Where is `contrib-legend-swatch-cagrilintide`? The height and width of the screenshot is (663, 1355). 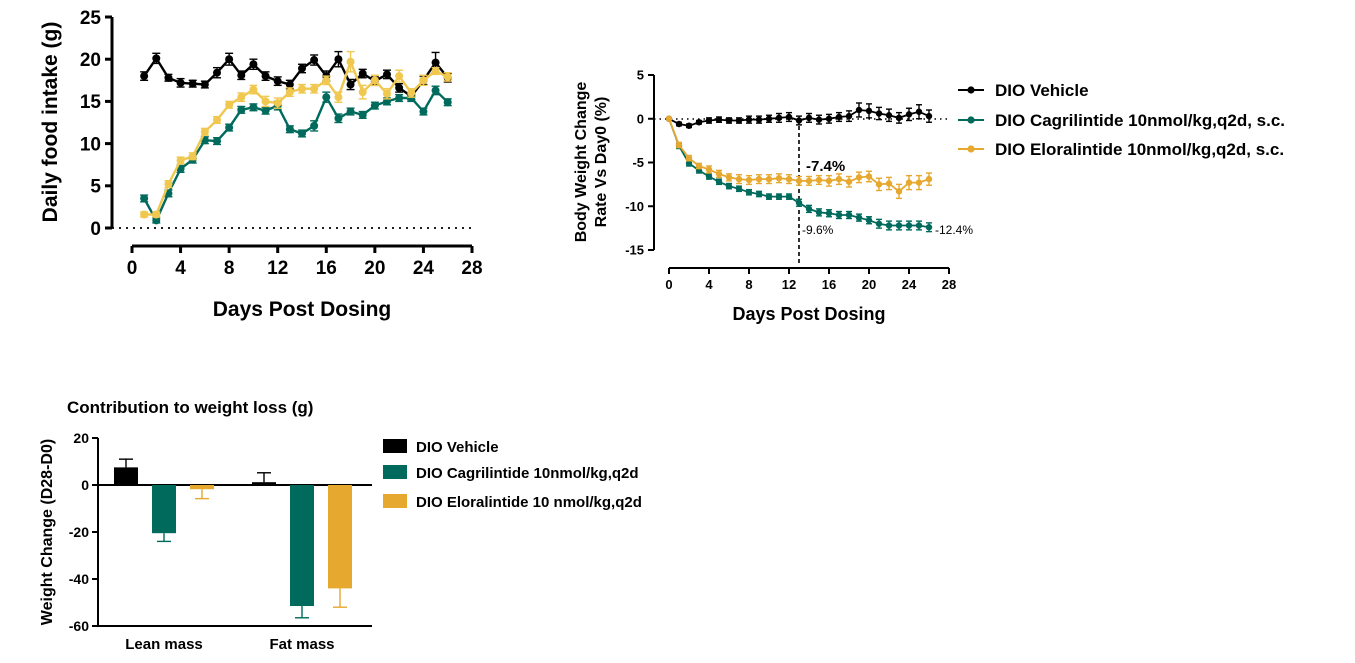
contrib-legend-swatch-cagrilintide is located at coordinates (395, 472).